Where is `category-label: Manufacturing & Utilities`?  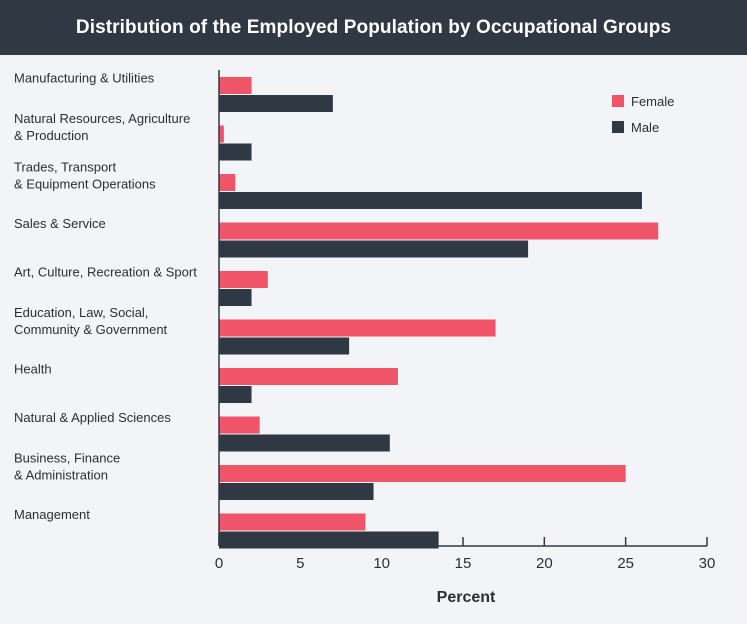 category-label: Manufacturing & Utilities is located at coordinates (84, 78).